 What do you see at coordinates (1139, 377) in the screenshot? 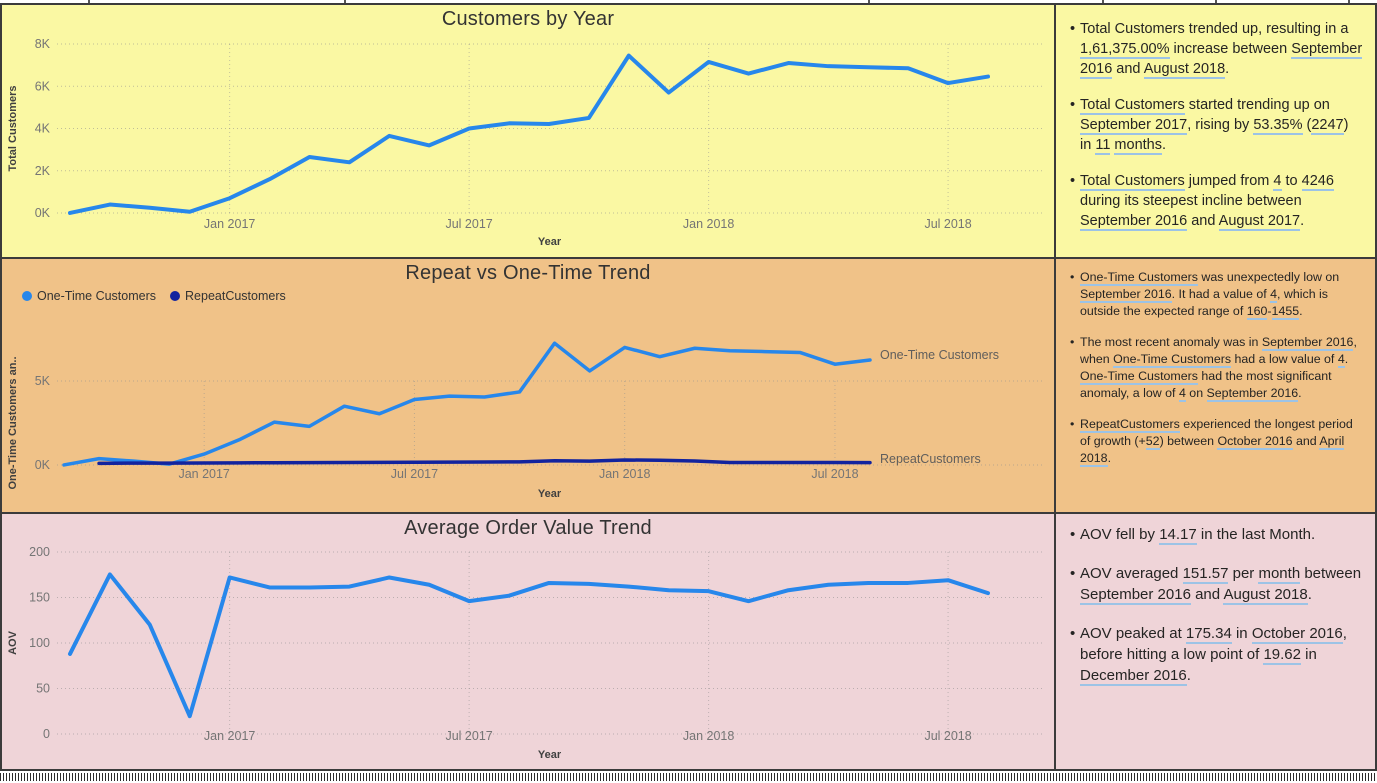
I see `insight-value: One-Time Customers` at bounding box center [1139, 377].